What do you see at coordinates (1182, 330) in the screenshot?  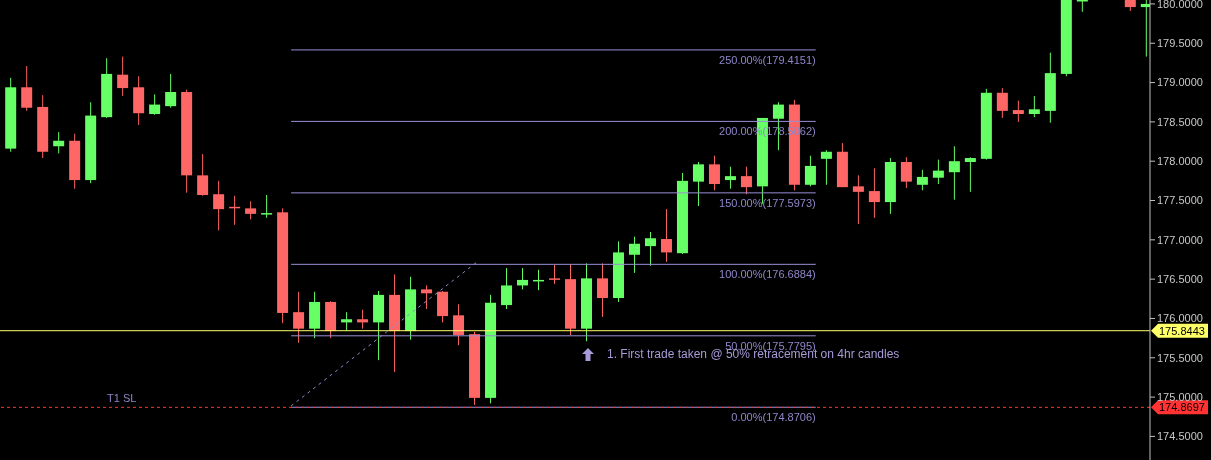 I see `ref-line-label: 175.8443` at bounding box center [1182, 330].